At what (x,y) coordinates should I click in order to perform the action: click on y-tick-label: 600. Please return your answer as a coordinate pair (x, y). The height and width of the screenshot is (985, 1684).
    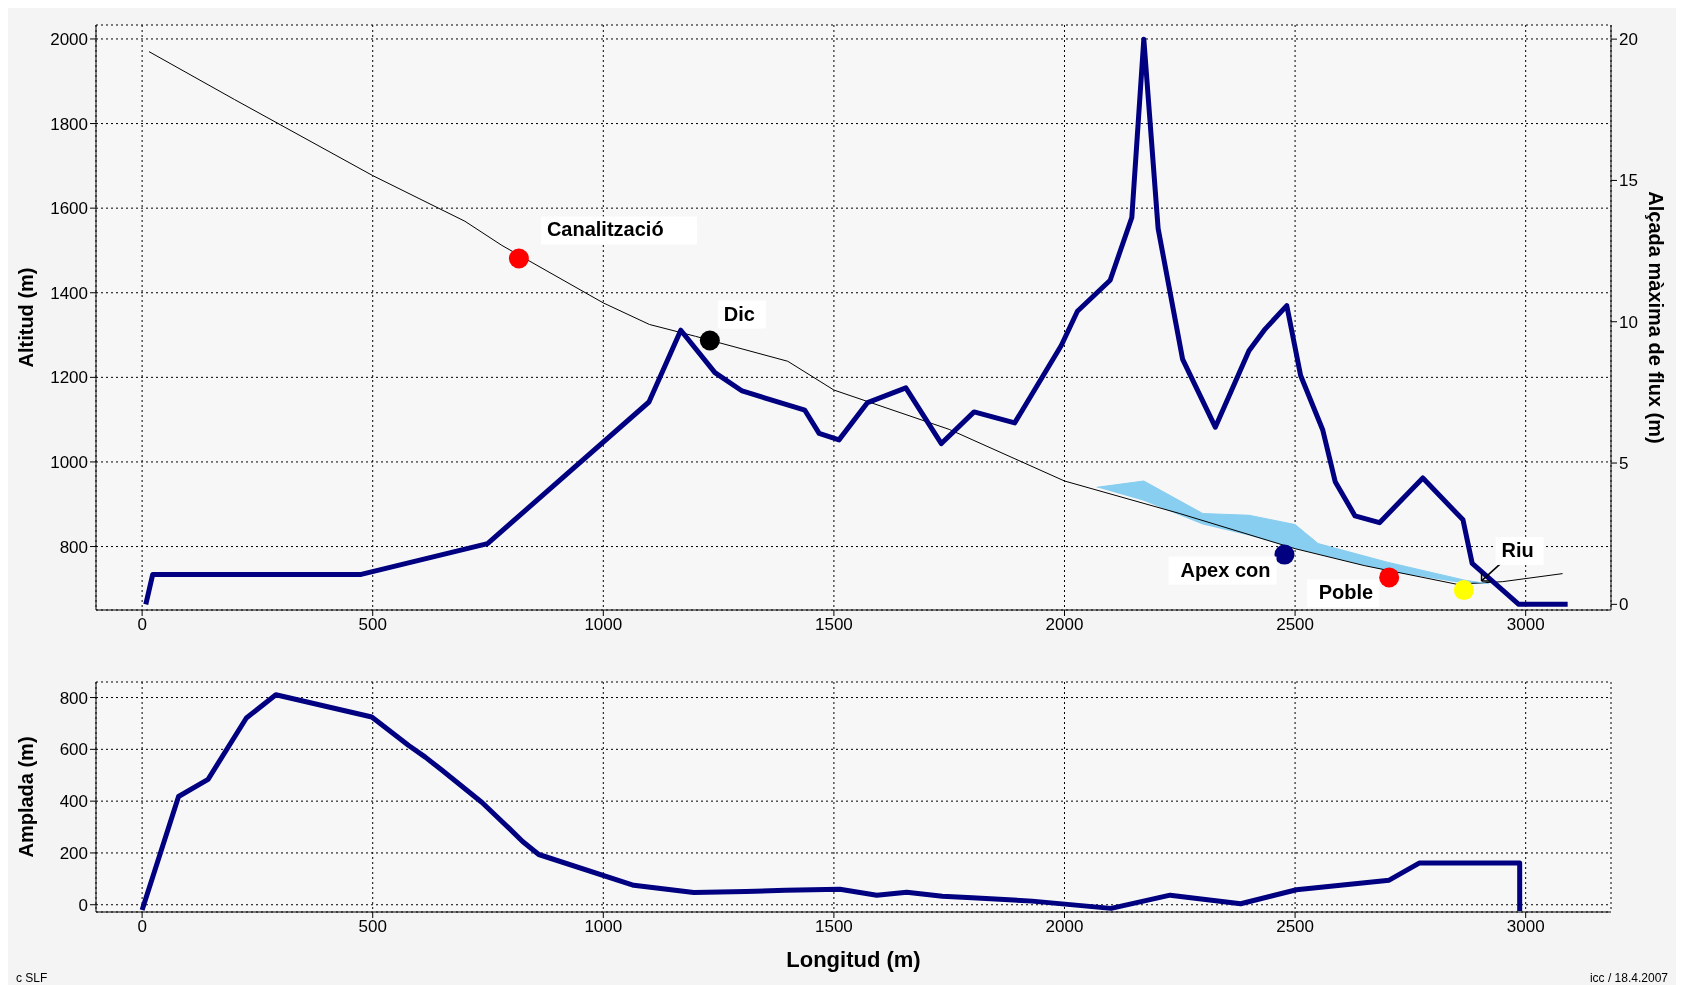
    Looking at the image, I should click on (73, 750).